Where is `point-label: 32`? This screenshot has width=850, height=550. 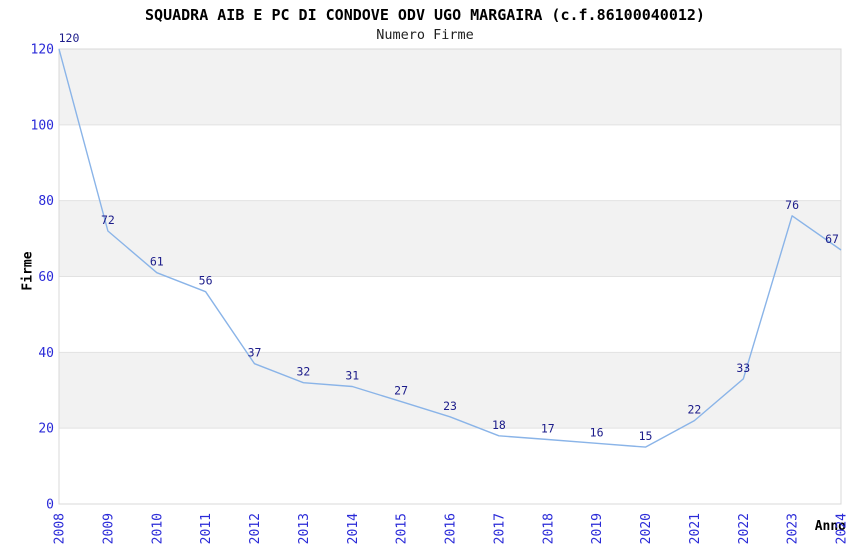 point-label: 32 is located at coordinates (303, 372).